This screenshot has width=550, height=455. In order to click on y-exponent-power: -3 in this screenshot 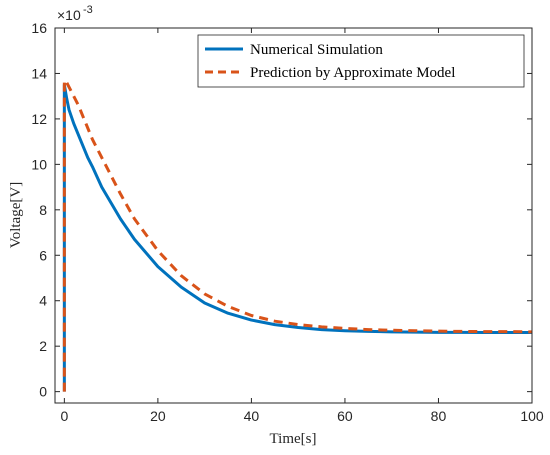, I will do `click(88, 10)`.